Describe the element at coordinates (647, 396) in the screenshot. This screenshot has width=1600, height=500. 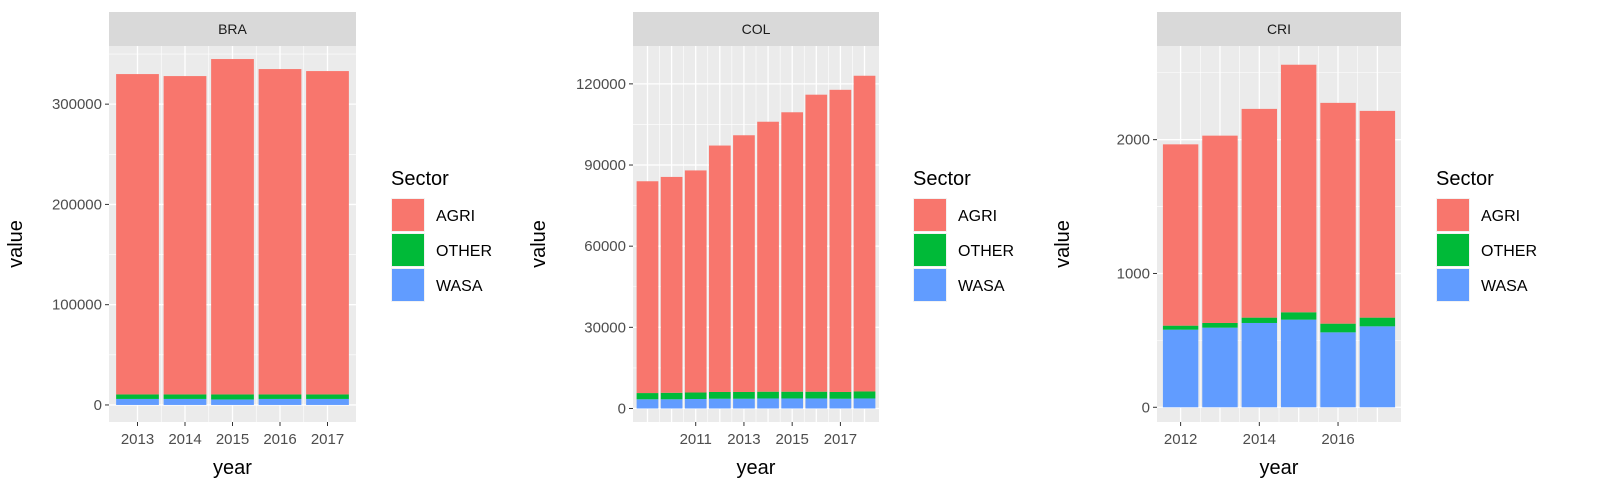
I see `bar-other-2009` at that location.